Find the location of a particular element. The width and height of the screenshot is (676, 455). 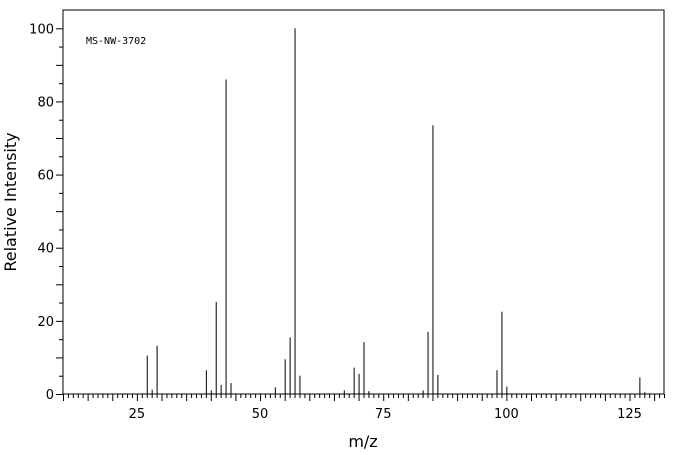

spectrum-id-annotation: MS-NW-3702 is located at coordinates (116, 41).